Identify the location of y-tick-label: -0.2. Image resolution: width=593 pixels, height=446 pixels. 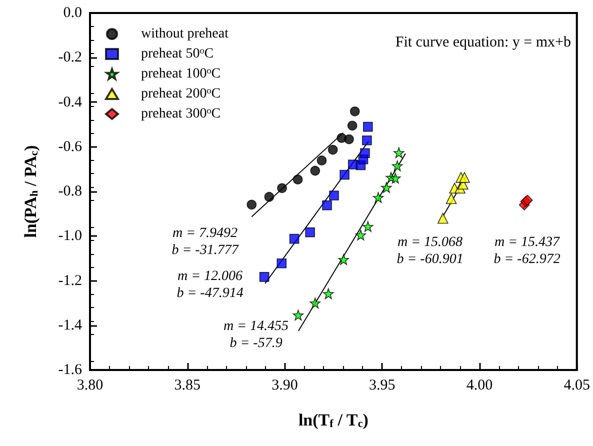
(70, 58).